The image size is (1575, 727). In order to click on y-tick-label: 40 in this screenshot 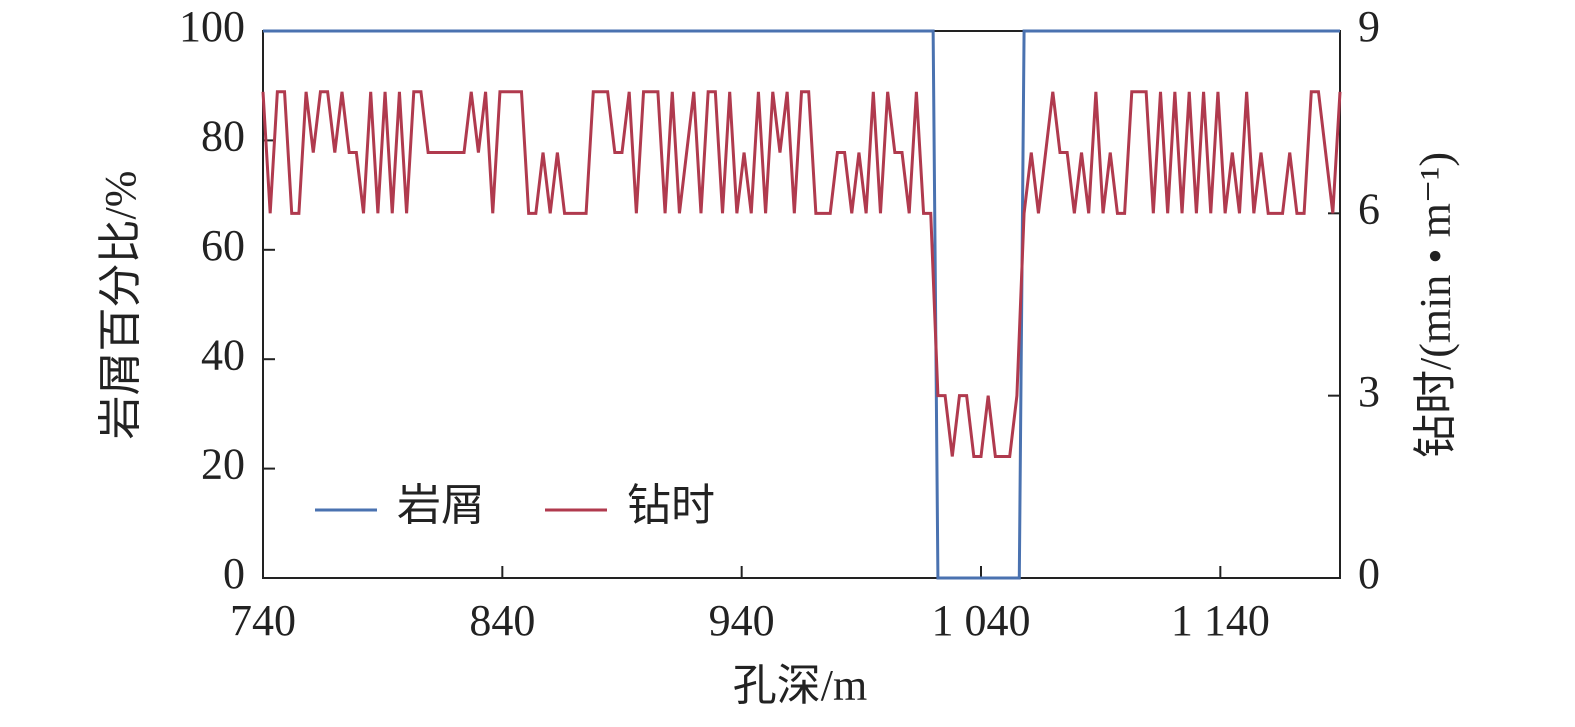, I will do `click(223, 354)`.